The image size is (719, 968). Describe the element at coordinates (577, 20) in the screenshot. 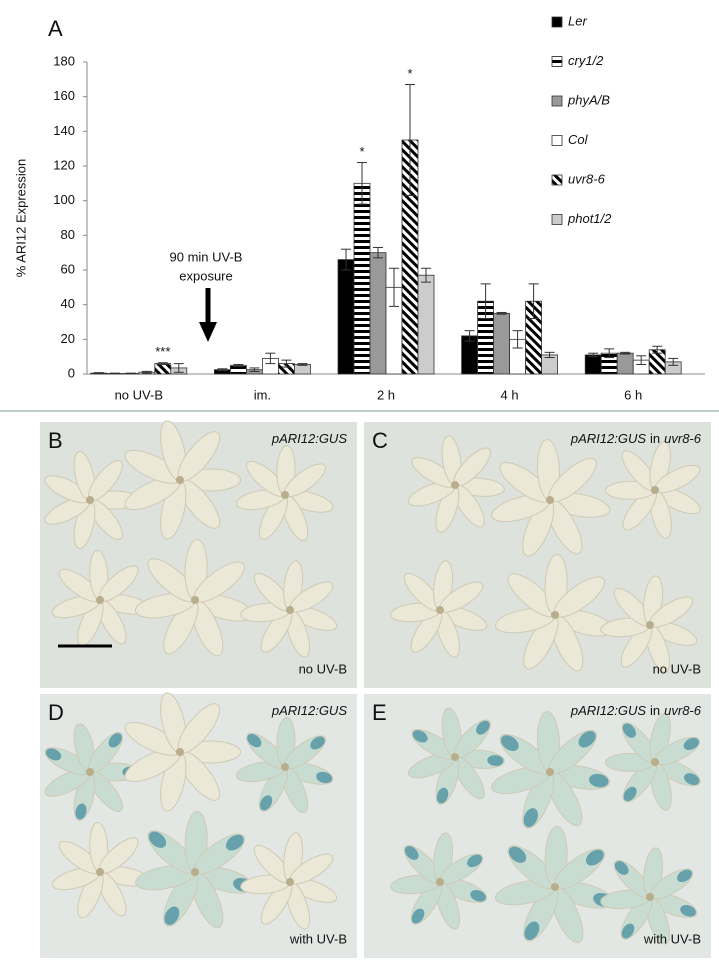

I see `legend-label: Ler` at that location.